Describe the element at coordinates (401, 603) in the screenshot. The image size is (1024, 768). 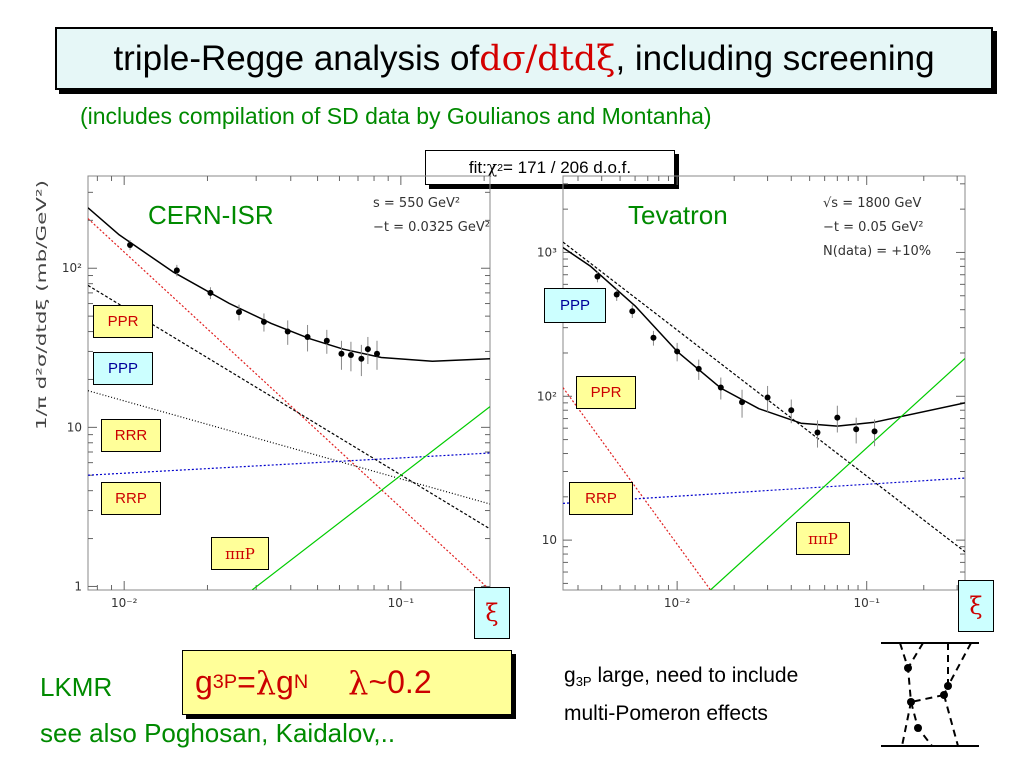
I see `isr-x-tick-label: 10⁻¹` at that location.